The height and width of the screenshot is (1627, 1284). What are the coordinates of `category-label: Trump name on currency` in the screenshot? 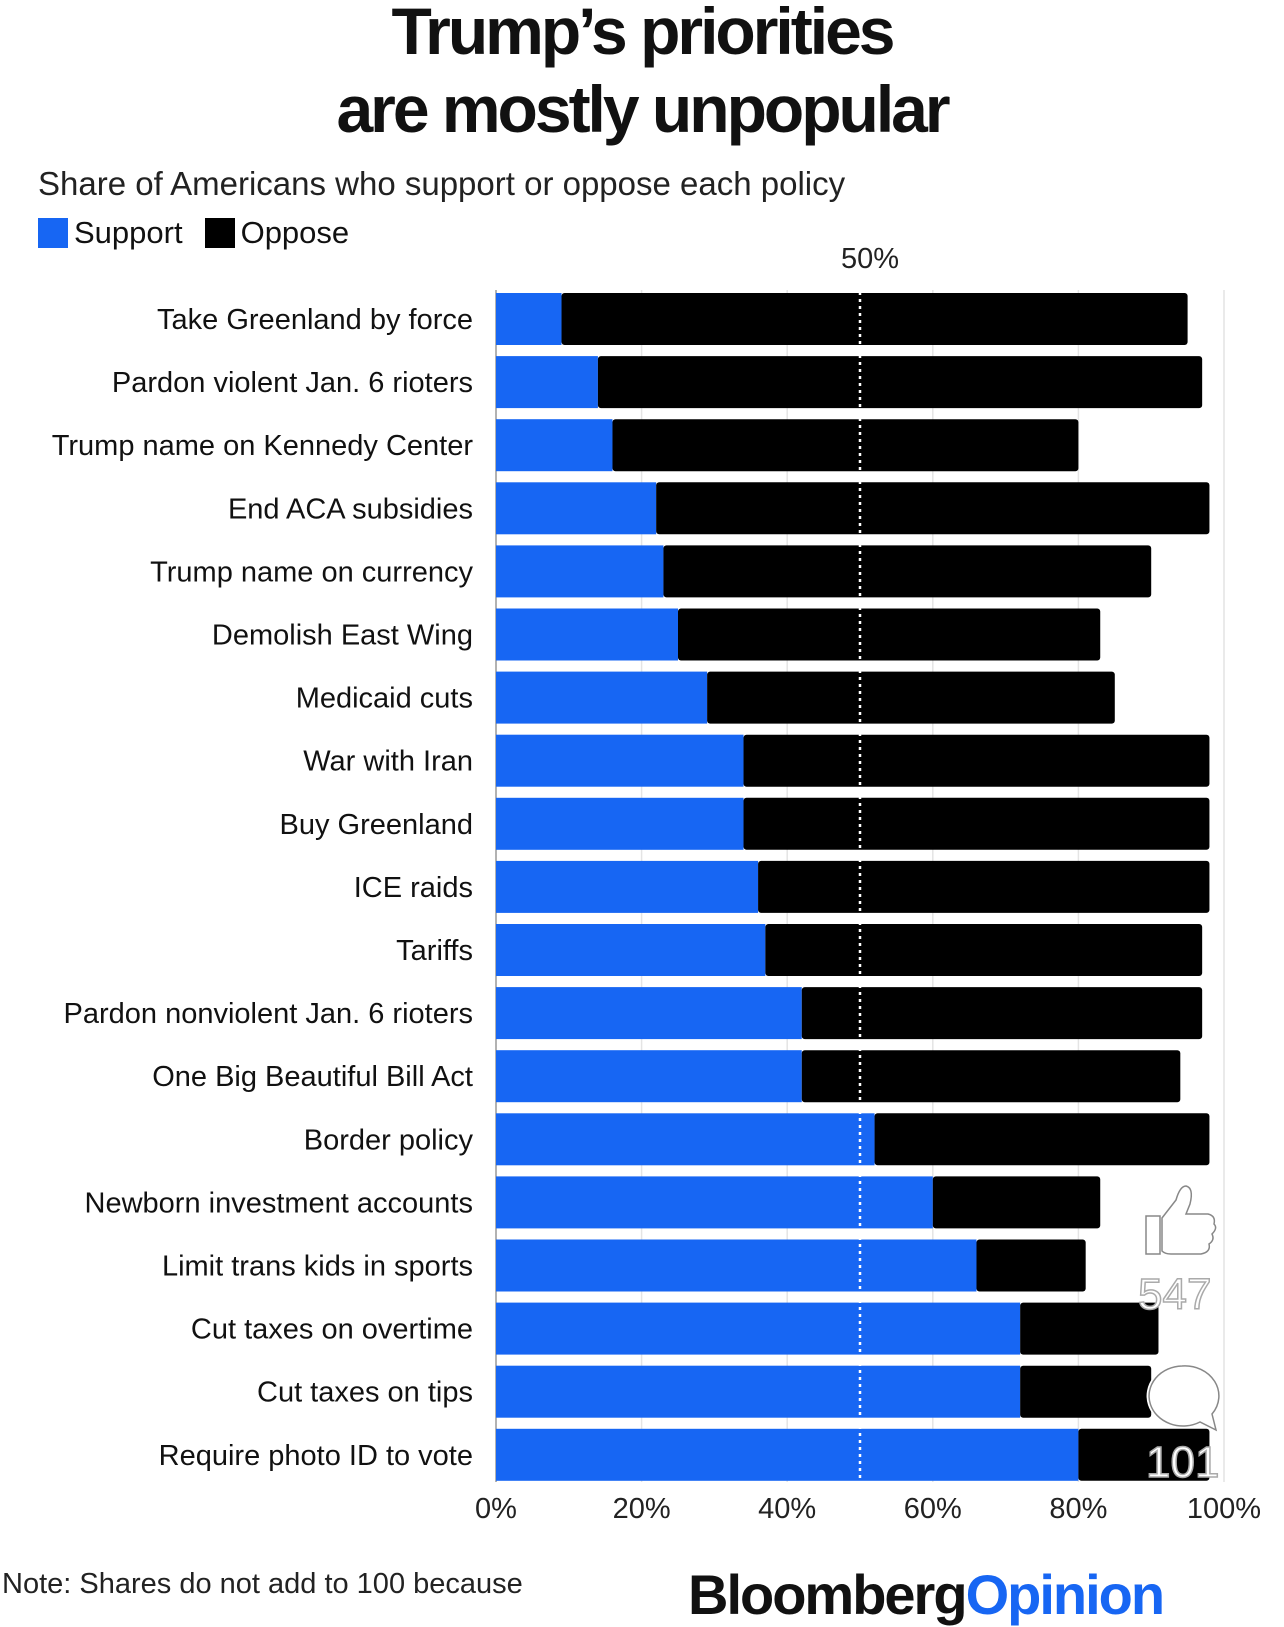 It's located at (311, 572).